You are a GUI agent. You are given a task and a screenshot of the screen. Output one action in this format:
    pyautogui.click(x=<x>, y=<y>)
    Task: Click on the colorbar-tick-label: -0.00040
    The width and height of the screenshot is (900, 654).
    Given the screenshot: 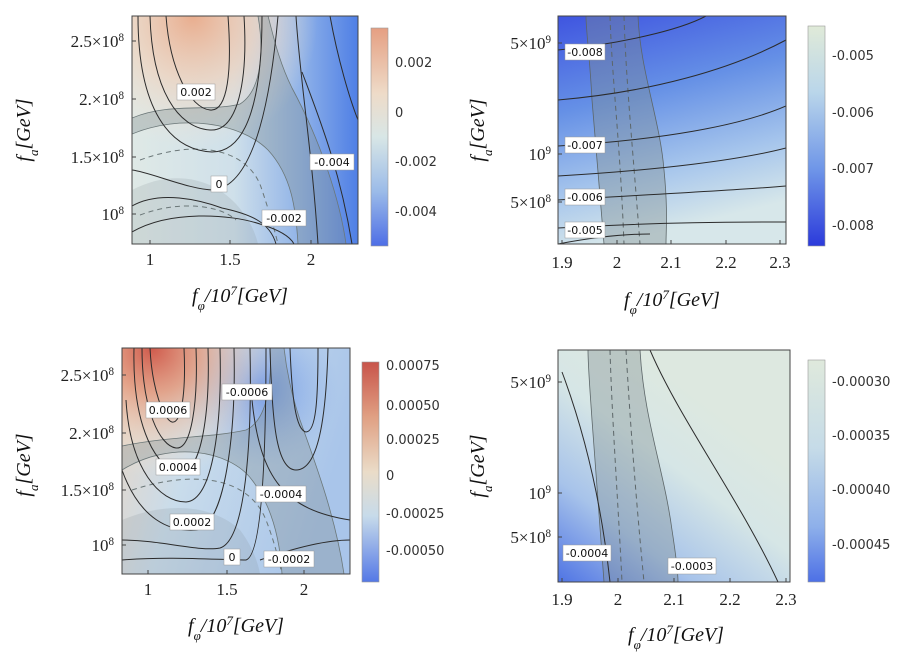 What is the action you would take?
    pyautogui.click(x=861, y=490)
    